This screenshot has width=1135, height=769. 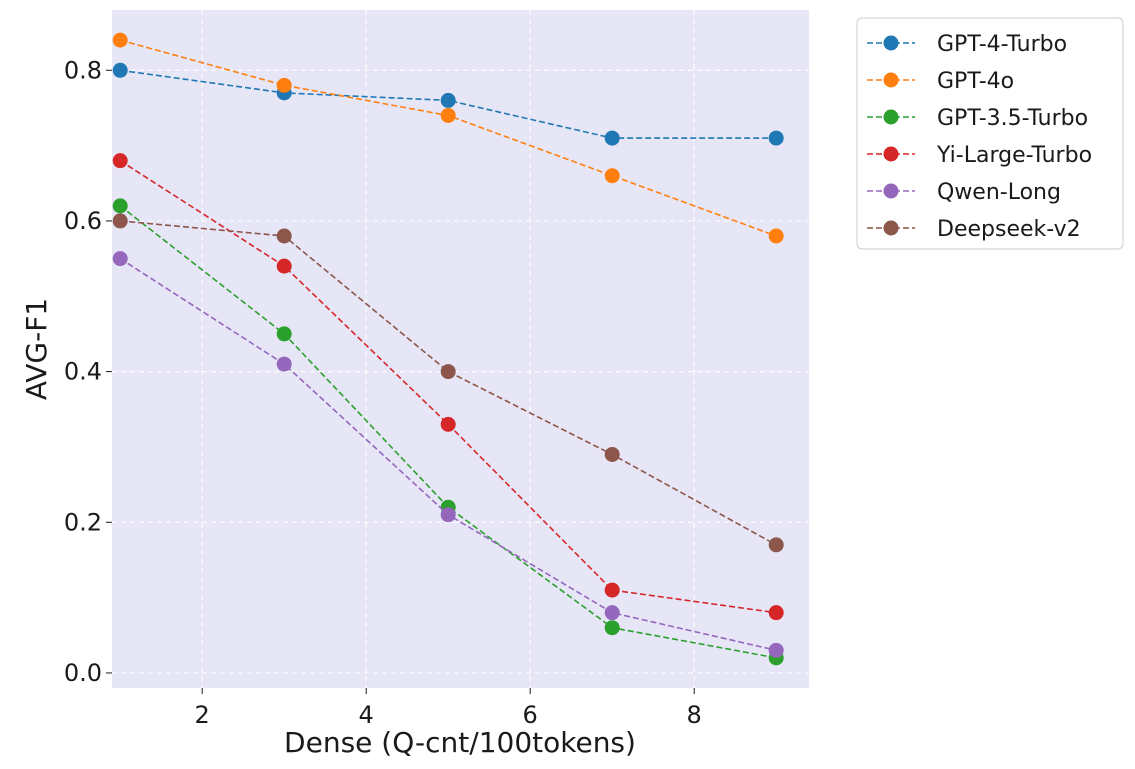 What do you see at coordinates (999, 192) in the screenshot?
I see `legend-label: Qwen-Long` at bounding box center [999, 192].